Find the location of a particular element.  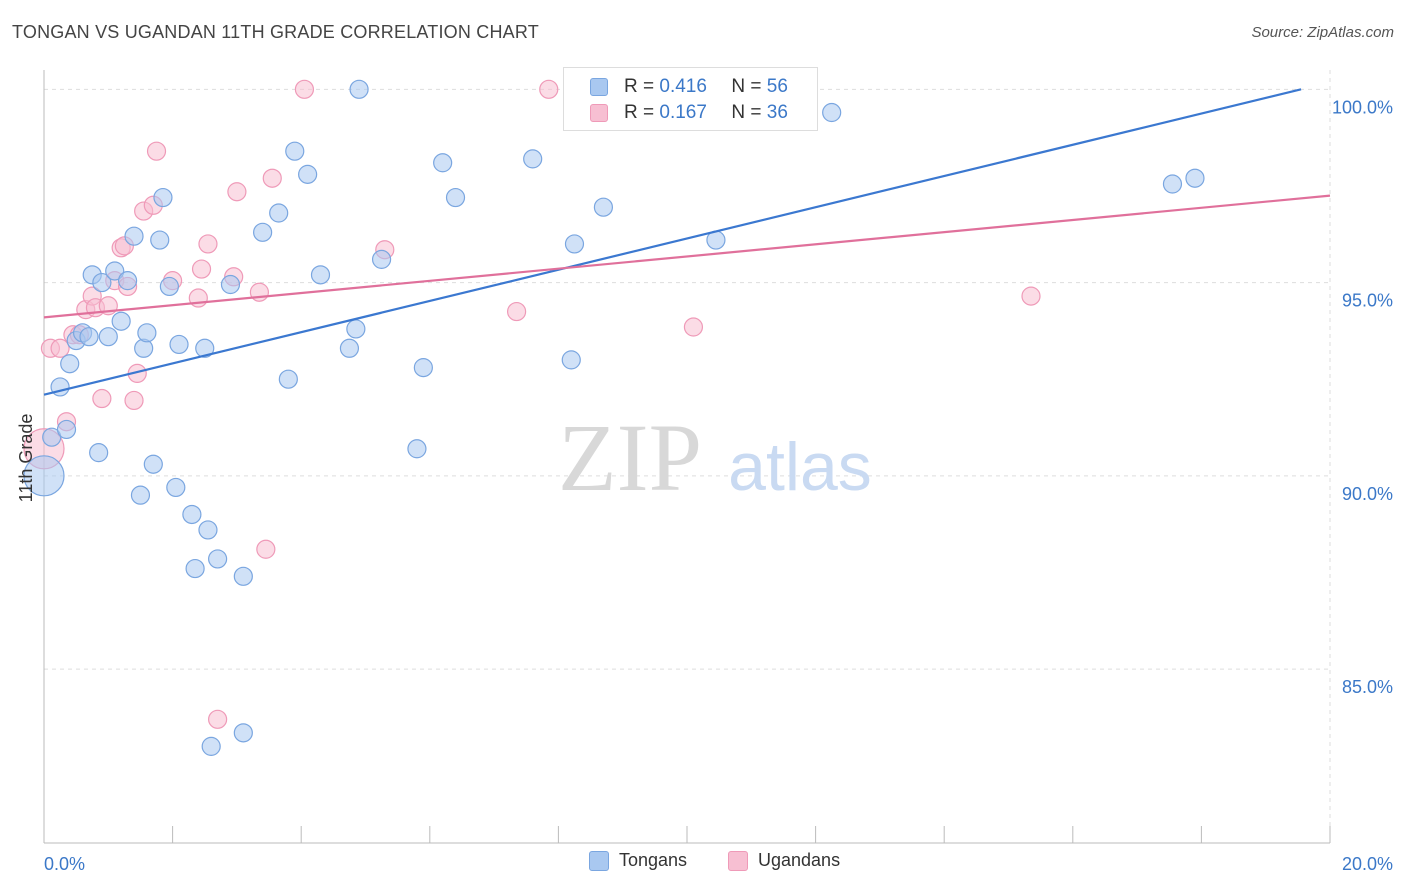

ugandans-swatch is located at coordinates (599, 113).